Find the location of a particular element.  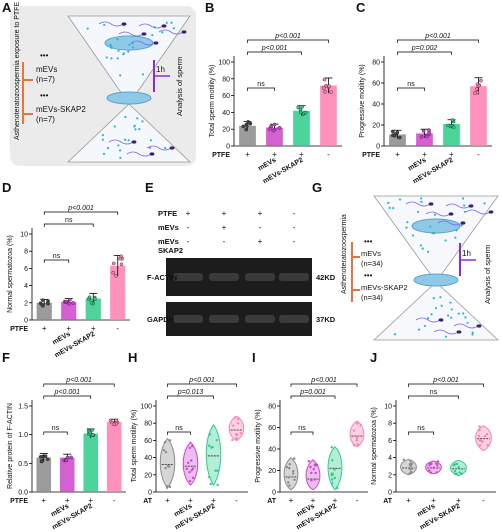

dots-icon: ••• is located at coordinates (44, 95).